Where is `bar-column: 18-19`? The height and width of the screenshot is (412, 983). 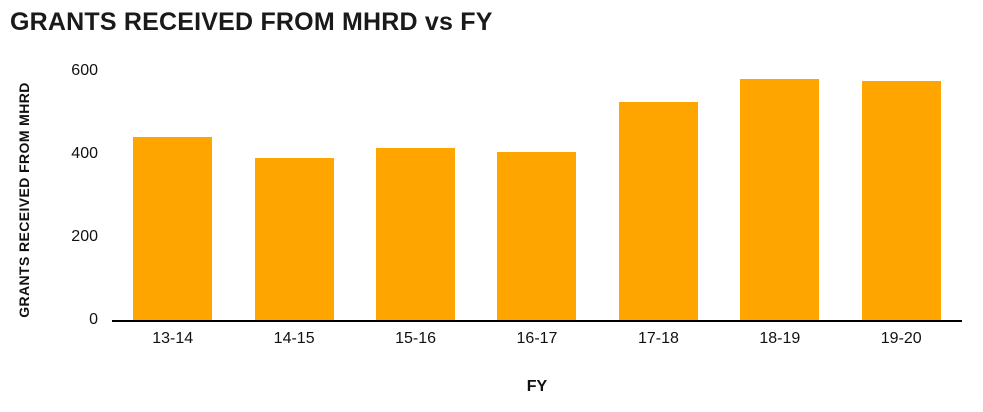 bar-column: 18-19 is located at coordinates (780, 209).